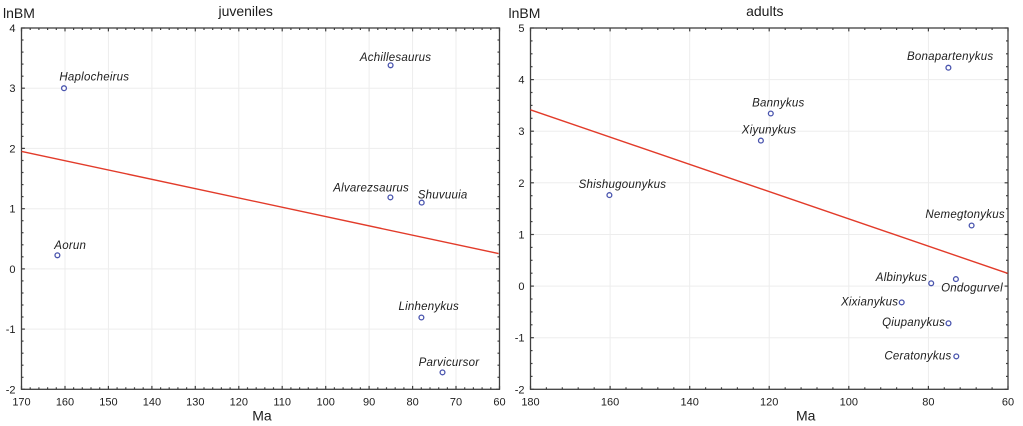  Describe the element at coordinates (456, 403) in the screenshot. I see `svg-text: 70` at that location.